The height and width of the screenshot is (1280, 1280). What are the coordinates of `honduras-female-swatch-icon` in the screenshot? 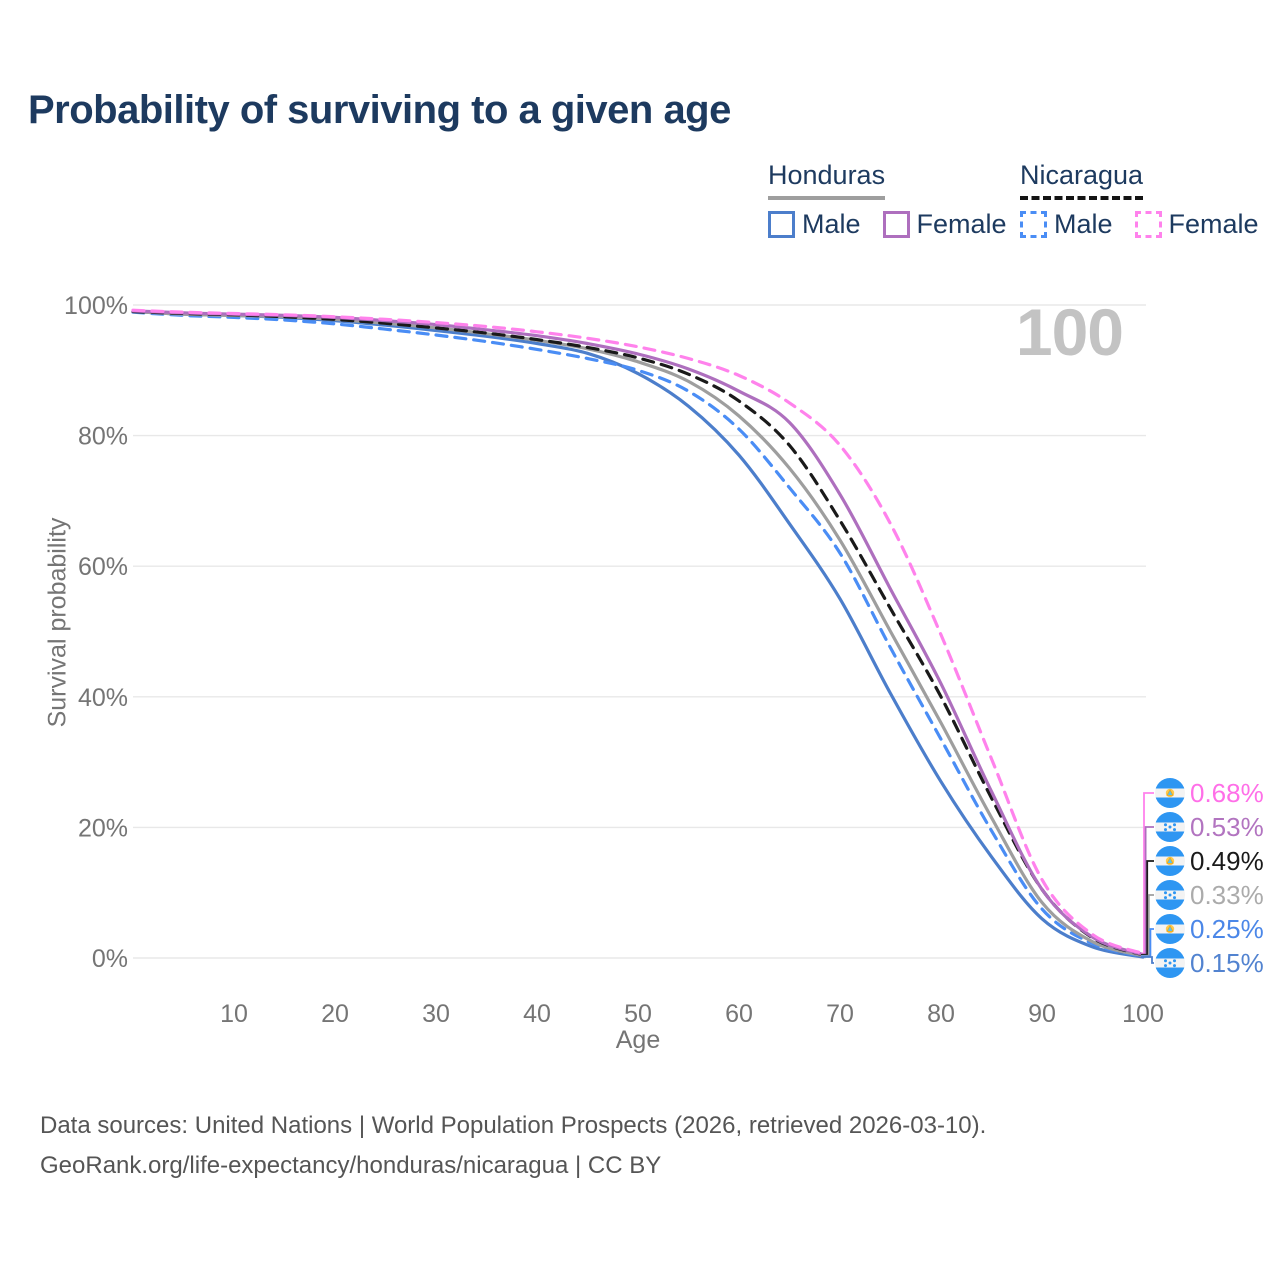 It's located at (896, 224).